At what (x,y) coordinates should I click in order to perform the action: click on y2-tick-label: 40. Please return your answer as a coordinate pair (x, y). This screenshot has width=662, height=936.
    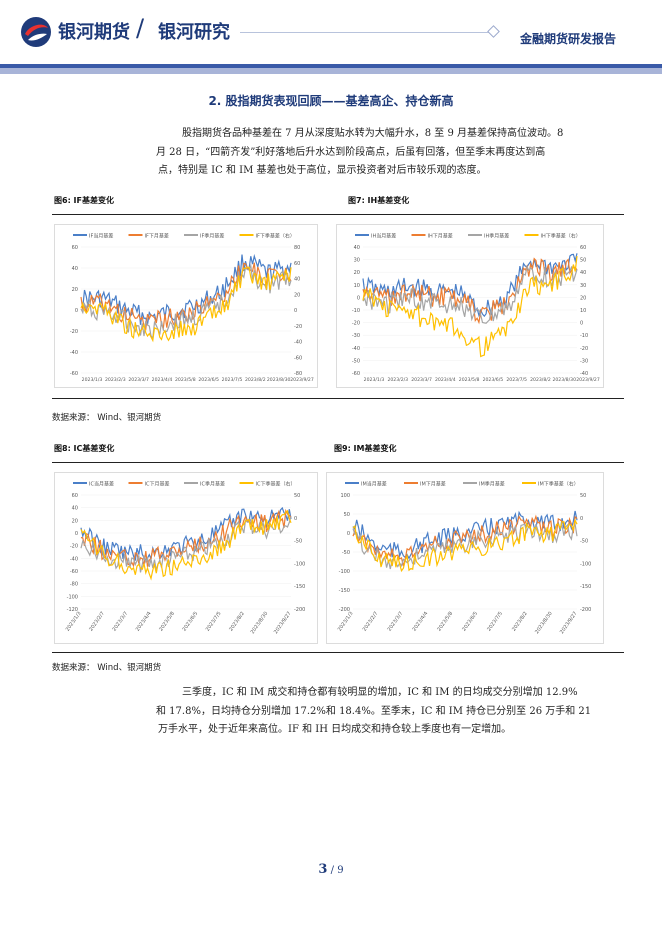
    Looking at the image, I should click on (583, 273).